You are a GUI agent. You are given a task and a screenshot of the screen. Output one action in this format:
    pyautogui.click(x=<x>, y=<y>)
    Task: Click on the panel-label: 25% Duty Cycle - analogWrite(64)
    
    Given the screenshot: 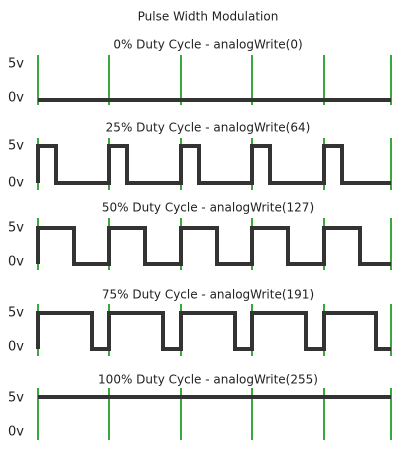 What is the action you would take?
    pyautogui.click(x=208, y=128)
    